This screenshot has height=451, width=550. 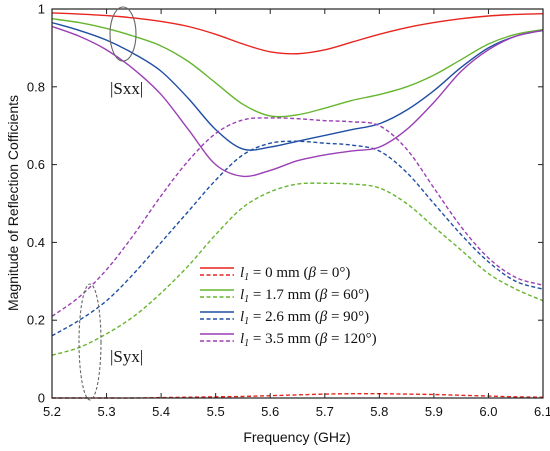 What do you see at coordinates (41, 398) in the screenshot?
I see `y-tick-label: 0` at bounding box center [41, 398].